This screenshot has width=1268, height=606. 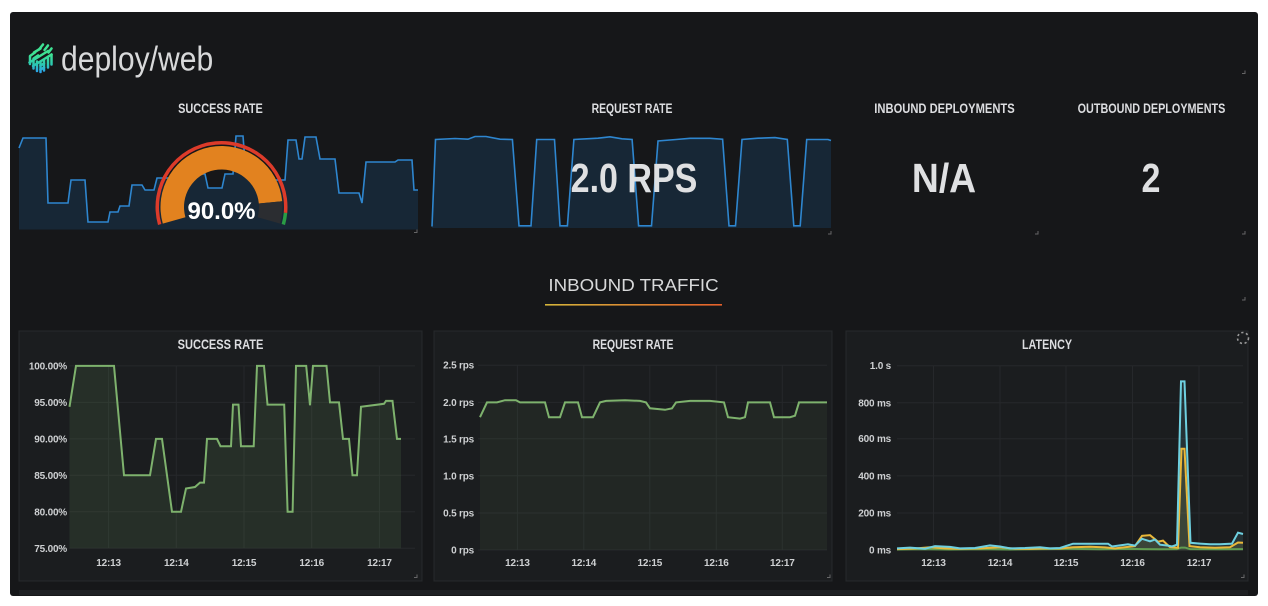 What do you see at coordinates (874, 439) in the screenshot?
I see `svg-text: 600 ms` at bounding box center [874, 439].